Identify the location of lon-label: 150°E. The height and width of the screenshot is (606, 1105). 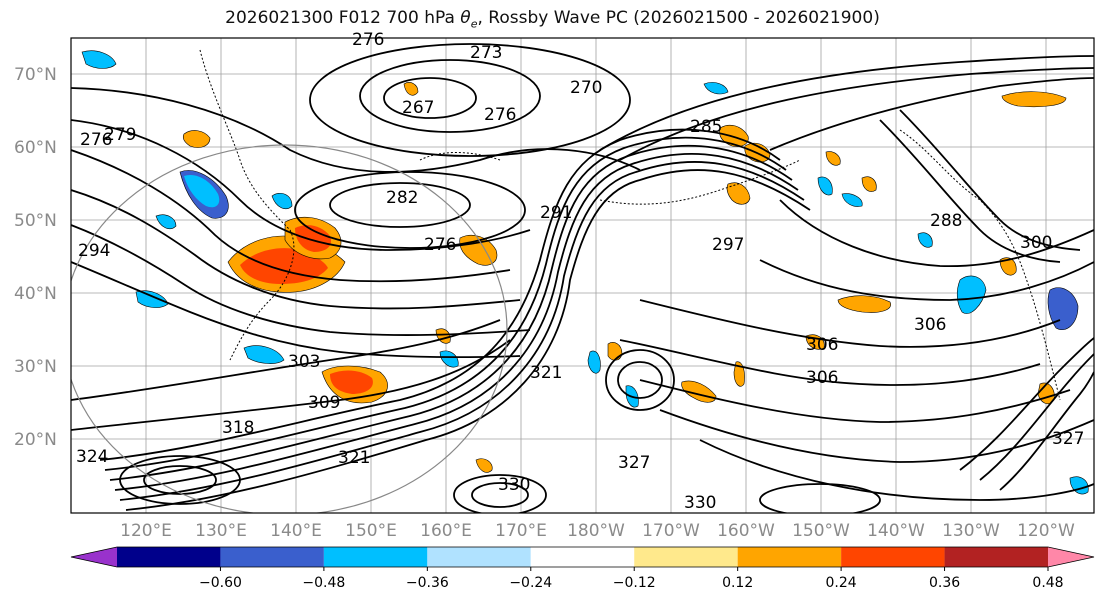
(371, 531).